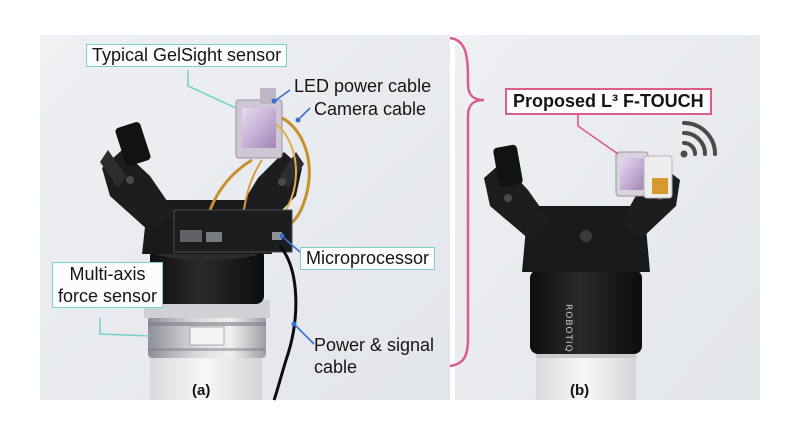 Image resolution: width=791 pixels, height=438 pixels. Describe the element at coordinates (370, 109) in the screenshot. I see `label-camera-cable: Camera cable` at that location.